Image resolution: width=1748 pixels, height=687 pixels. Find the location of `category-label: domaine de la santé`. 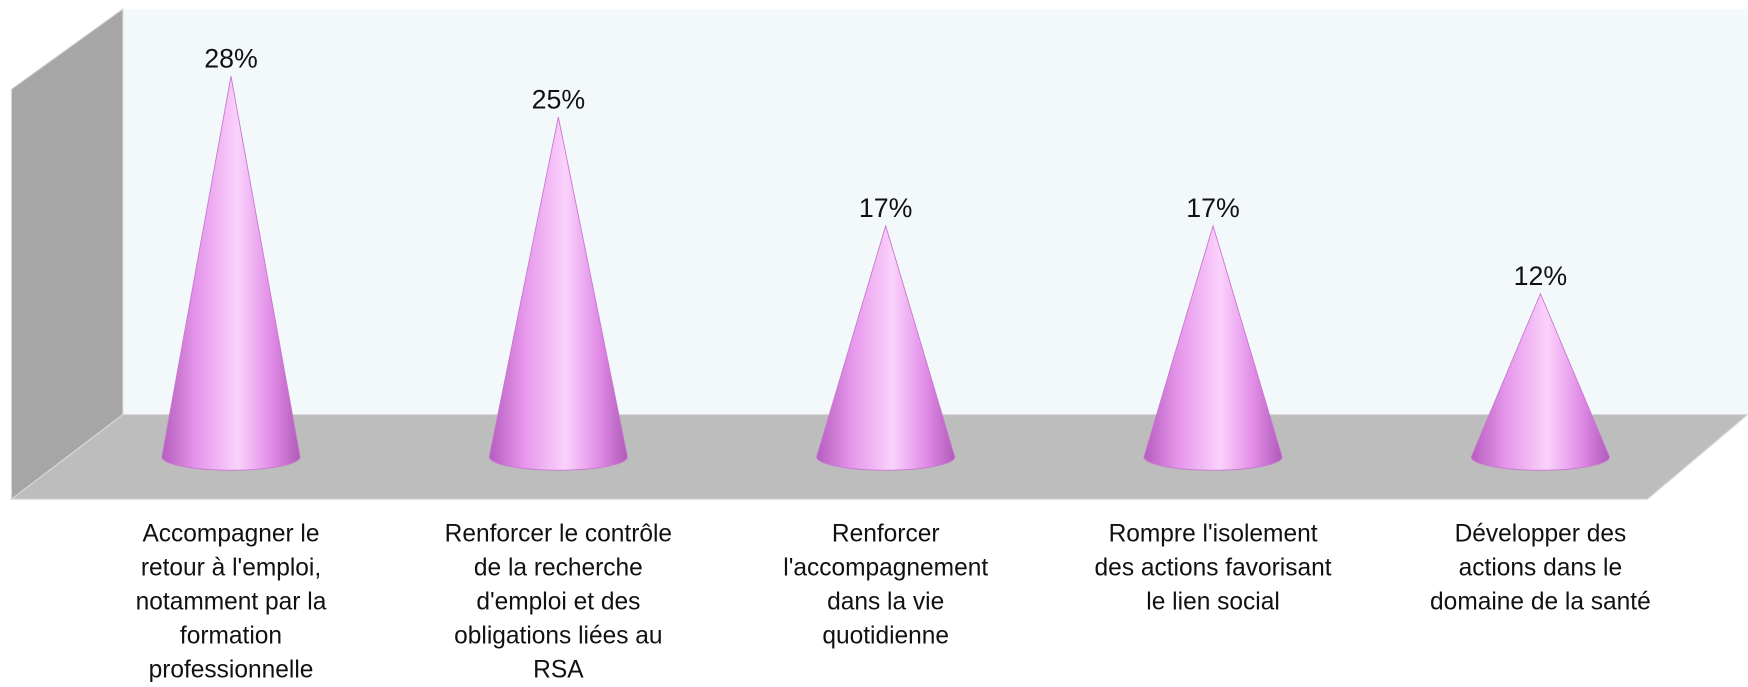

category-label: domaine de la santé is located at coordinates (1540, 601).